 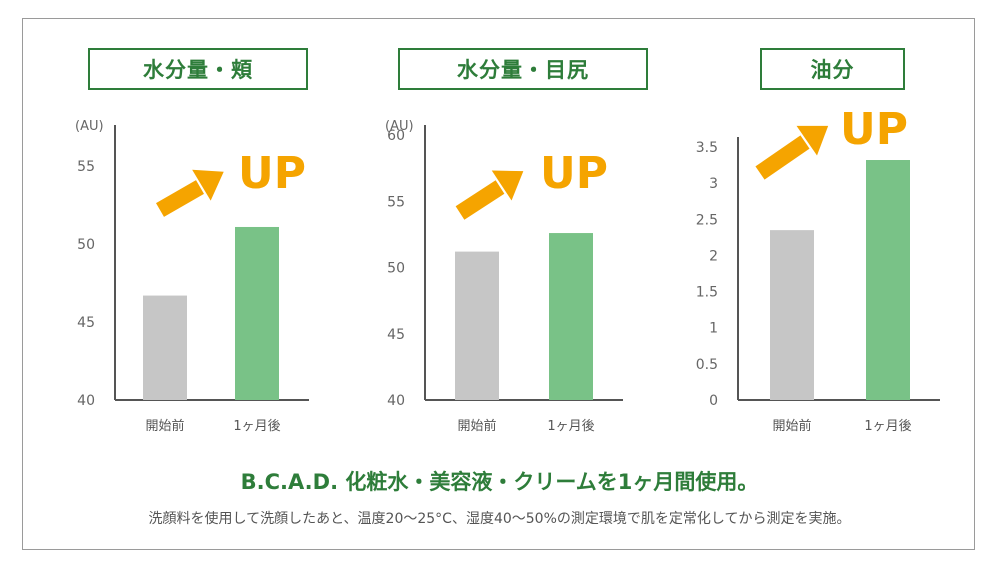 What do you see at coordinates (713, 256) in the screenshot?
I see `y-tick-label: 2` at bounding box center [713, 256].